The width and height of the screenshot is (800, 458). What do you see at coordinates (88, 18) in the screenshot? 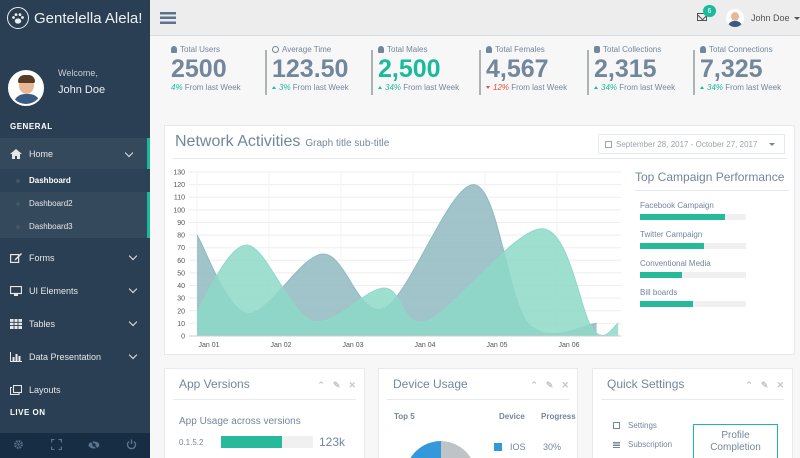
I see `brand-title: Gentelella Alela!` at bounding box center [88, 18].